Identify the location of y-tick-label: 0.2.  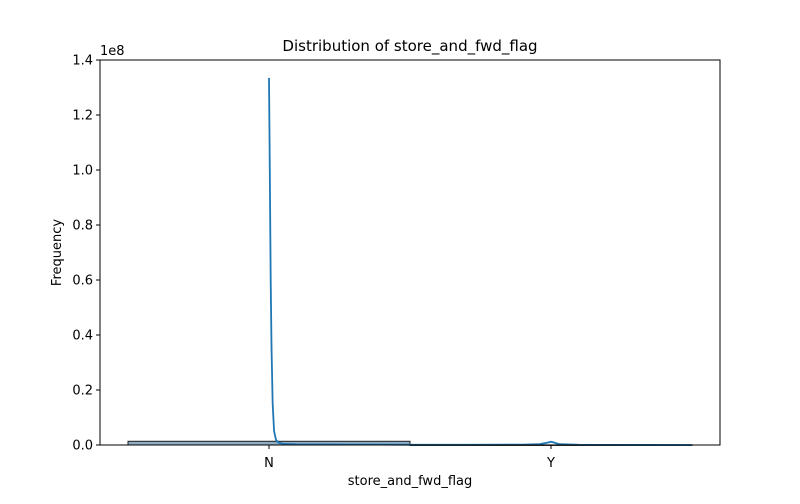
(82, 391).